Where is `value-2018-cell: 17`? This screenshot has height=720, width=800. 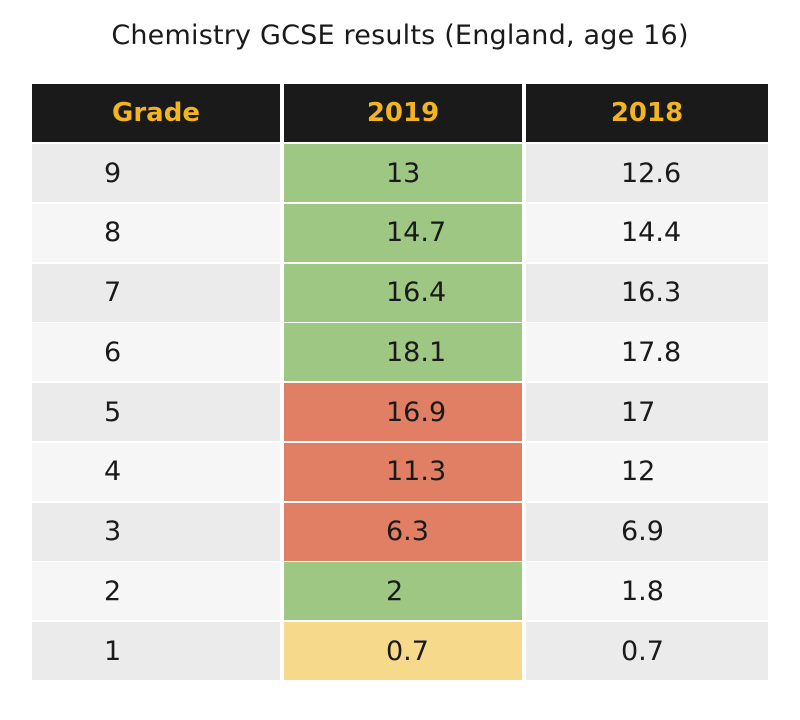
value-2018-cell: 17 is located at coordinates (647, 412).